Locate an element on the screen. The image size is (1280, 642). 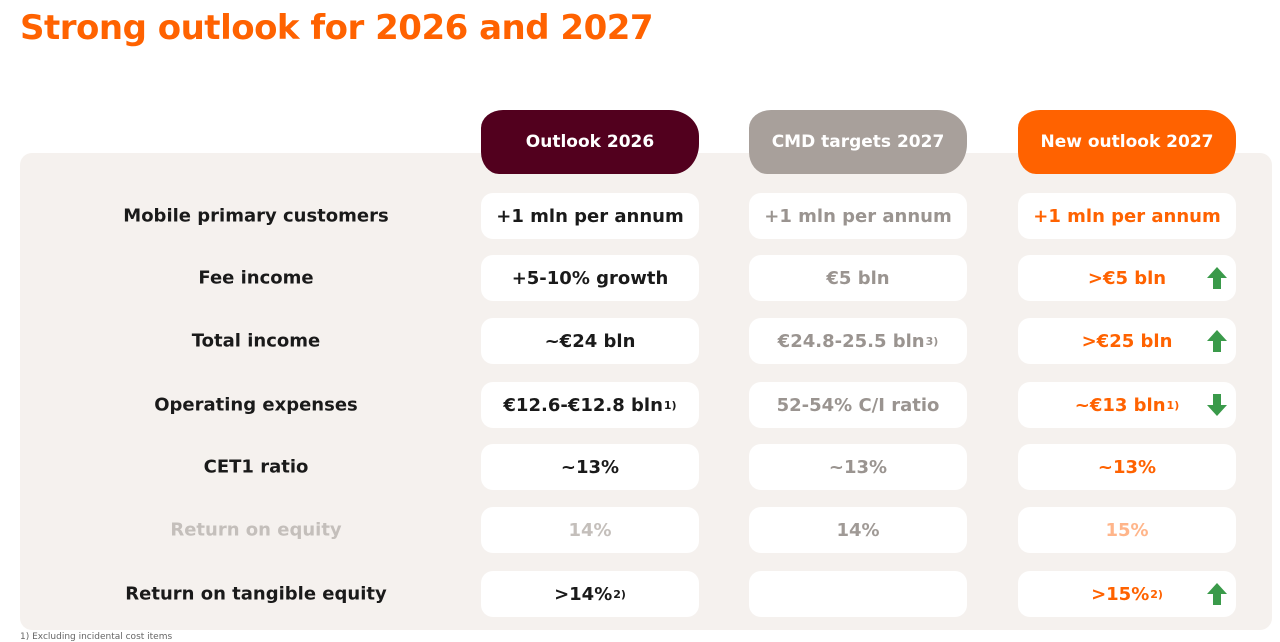
cell is located at coordinates (858, 594).